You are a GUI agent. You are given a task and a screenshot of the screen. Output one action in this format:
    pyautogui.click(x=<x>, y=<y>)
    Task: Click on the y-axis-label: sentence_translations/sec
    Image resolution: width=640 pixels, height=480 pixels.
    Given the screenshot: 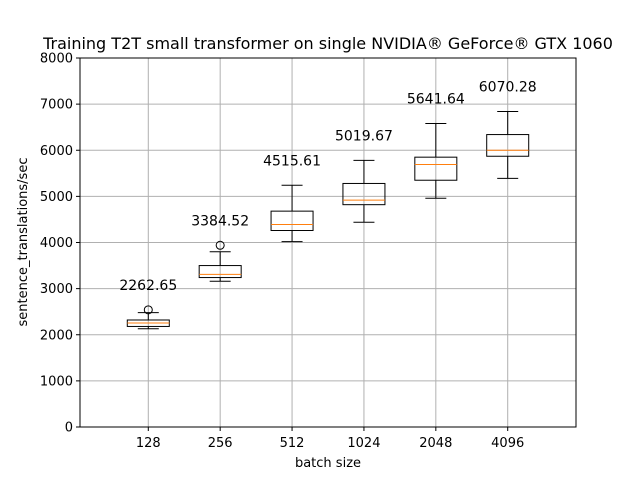 What is the action you would take?
    pyautogui.click(x=23, y=242)
    